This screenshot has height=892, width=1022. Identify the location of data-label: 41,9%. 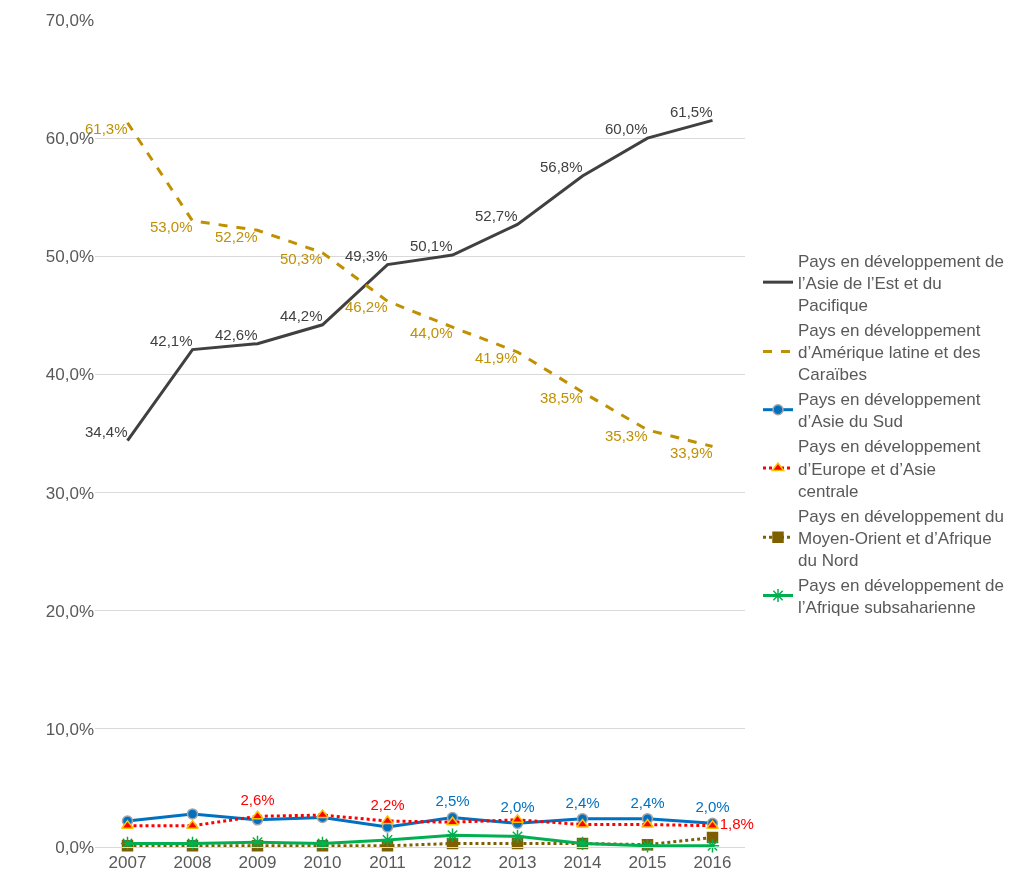
(496, 358).